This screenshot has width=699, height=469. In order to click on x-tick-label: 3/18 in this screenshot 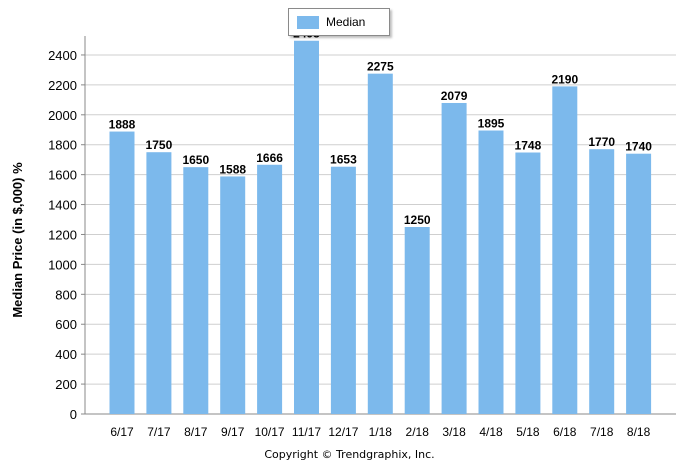, I will do `click(454, 432)`.